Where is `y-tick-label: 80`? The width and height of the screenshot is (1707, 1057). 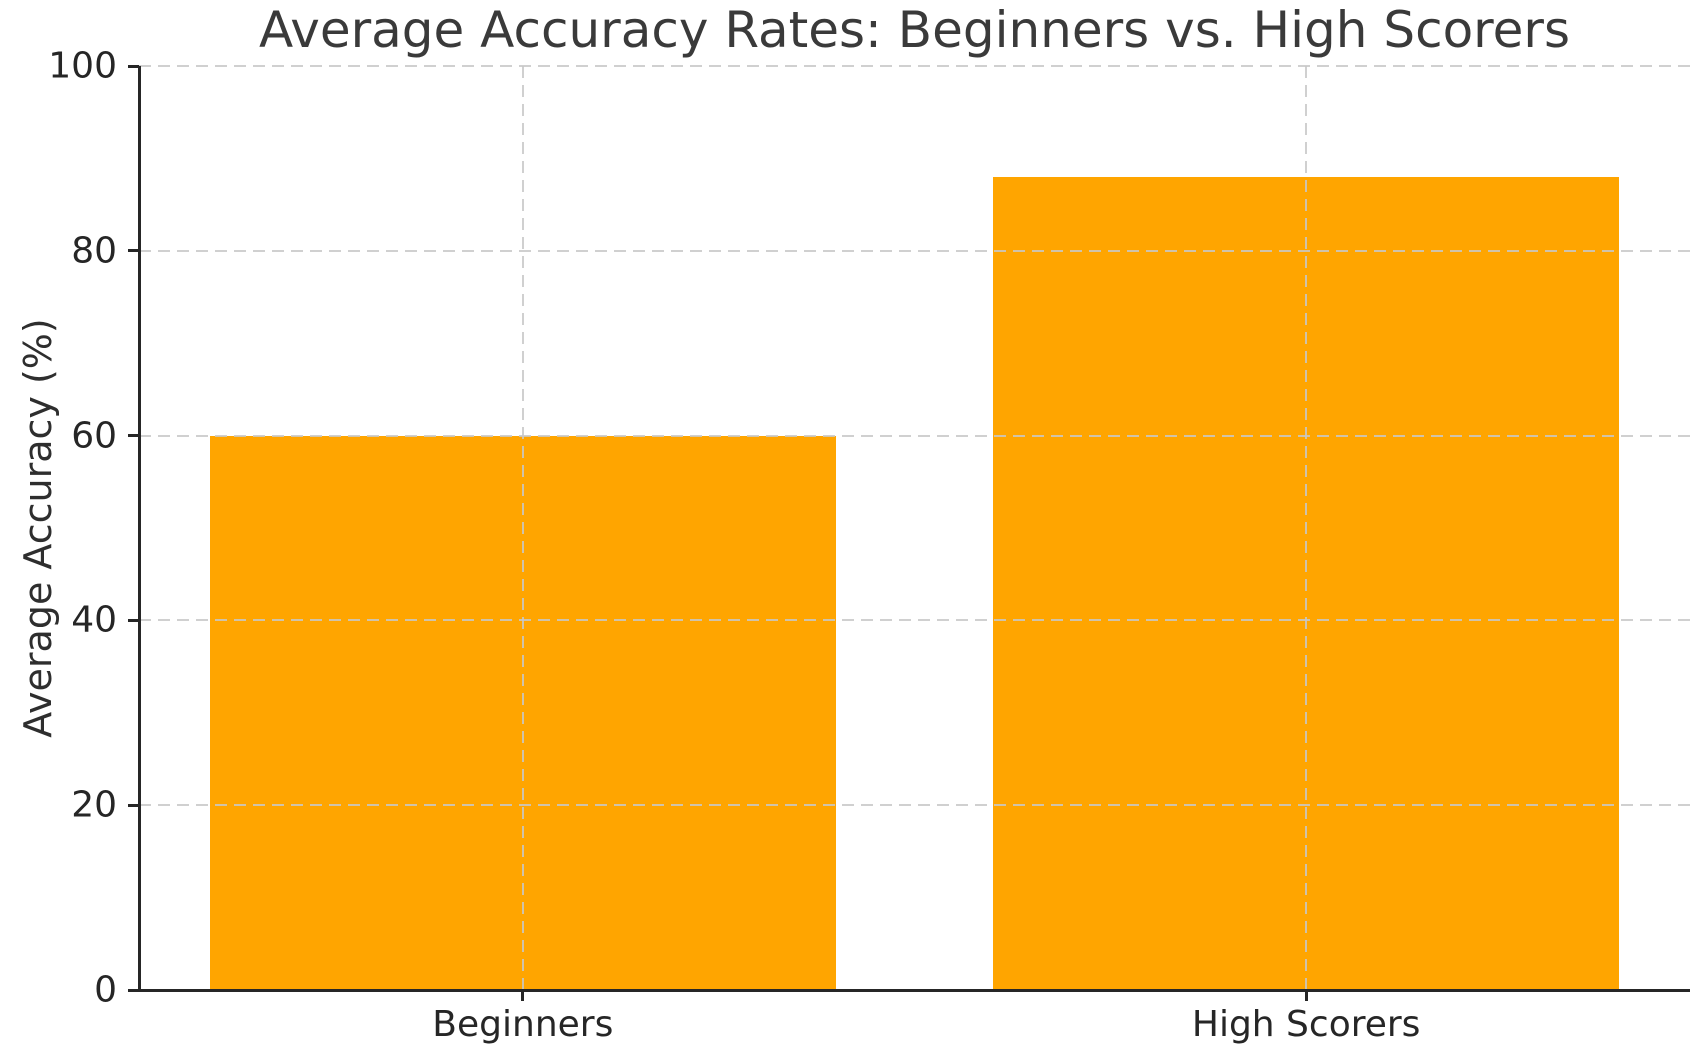 y-tick-label: 80 is located at coordinates (94, 251).